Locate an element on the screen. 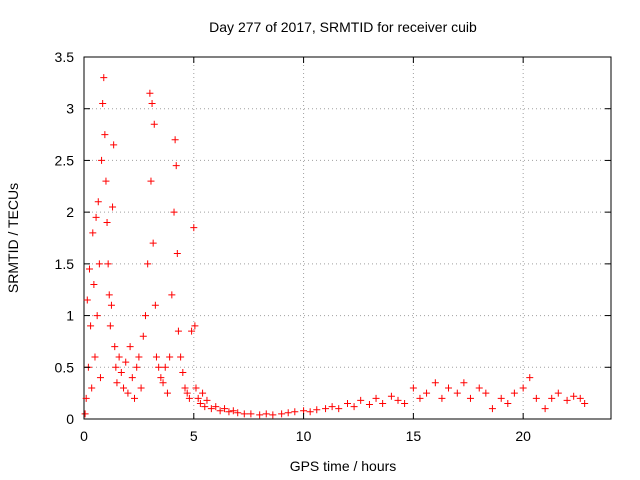  y-tick-label: 3 is located at coordinates (70, 109).